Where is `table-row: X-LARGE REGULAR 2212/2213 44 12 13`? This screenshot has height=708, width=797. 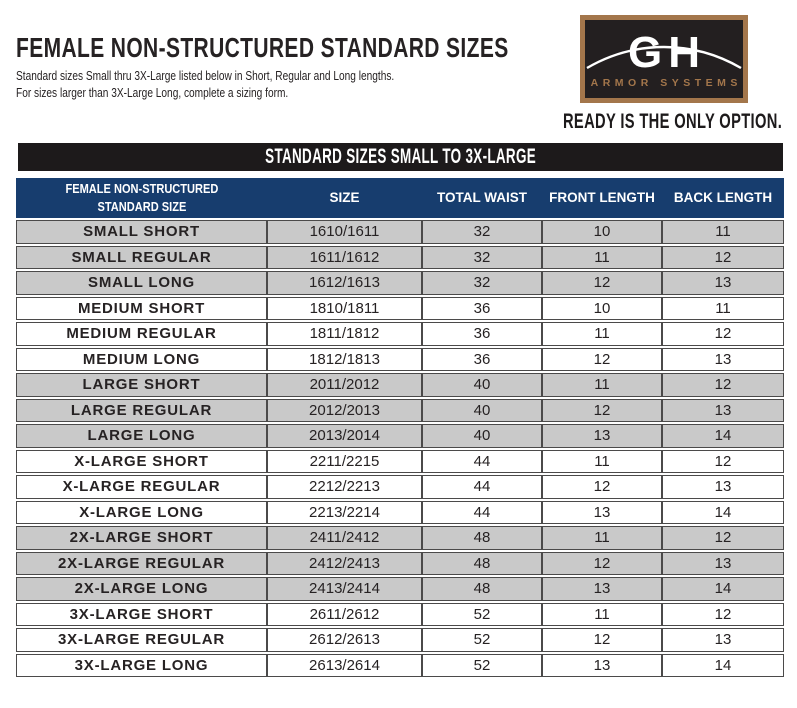
table-row: X-LARGE REGULAR 2212/2213 44 12 13 is located at coordinates (400, 487).